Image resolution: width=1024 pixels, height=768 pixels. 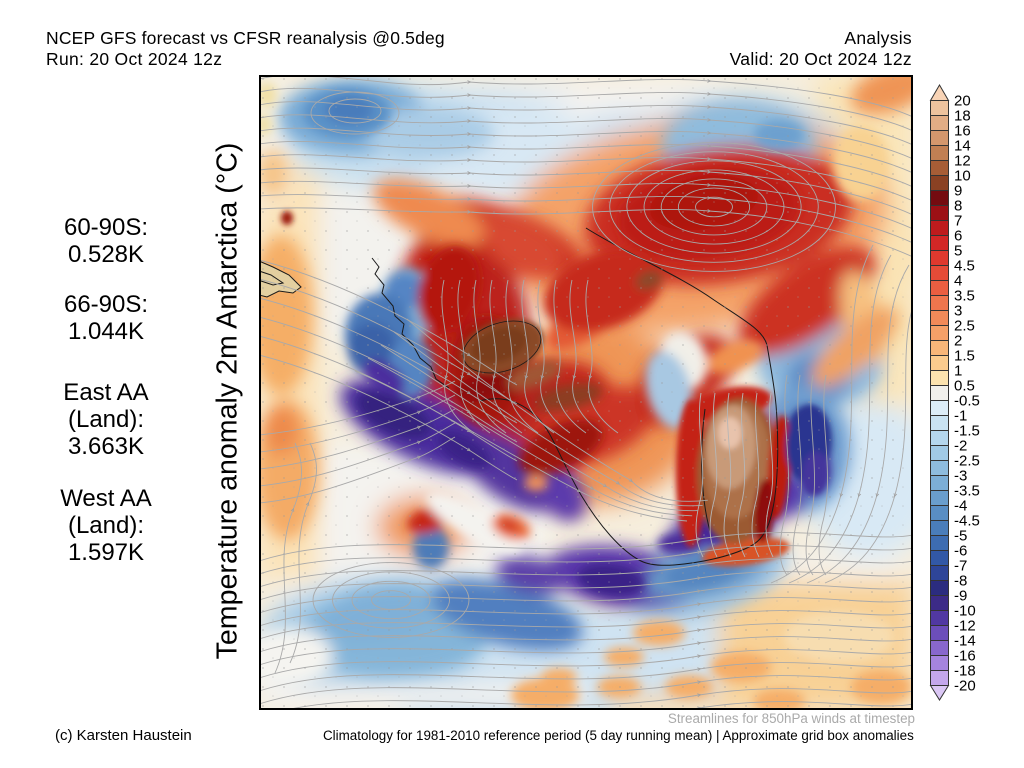 What do you see at coordinates (964, 356) in the screenshot?
I see `svg-text: 1.5` at bounding box center [964, 356].